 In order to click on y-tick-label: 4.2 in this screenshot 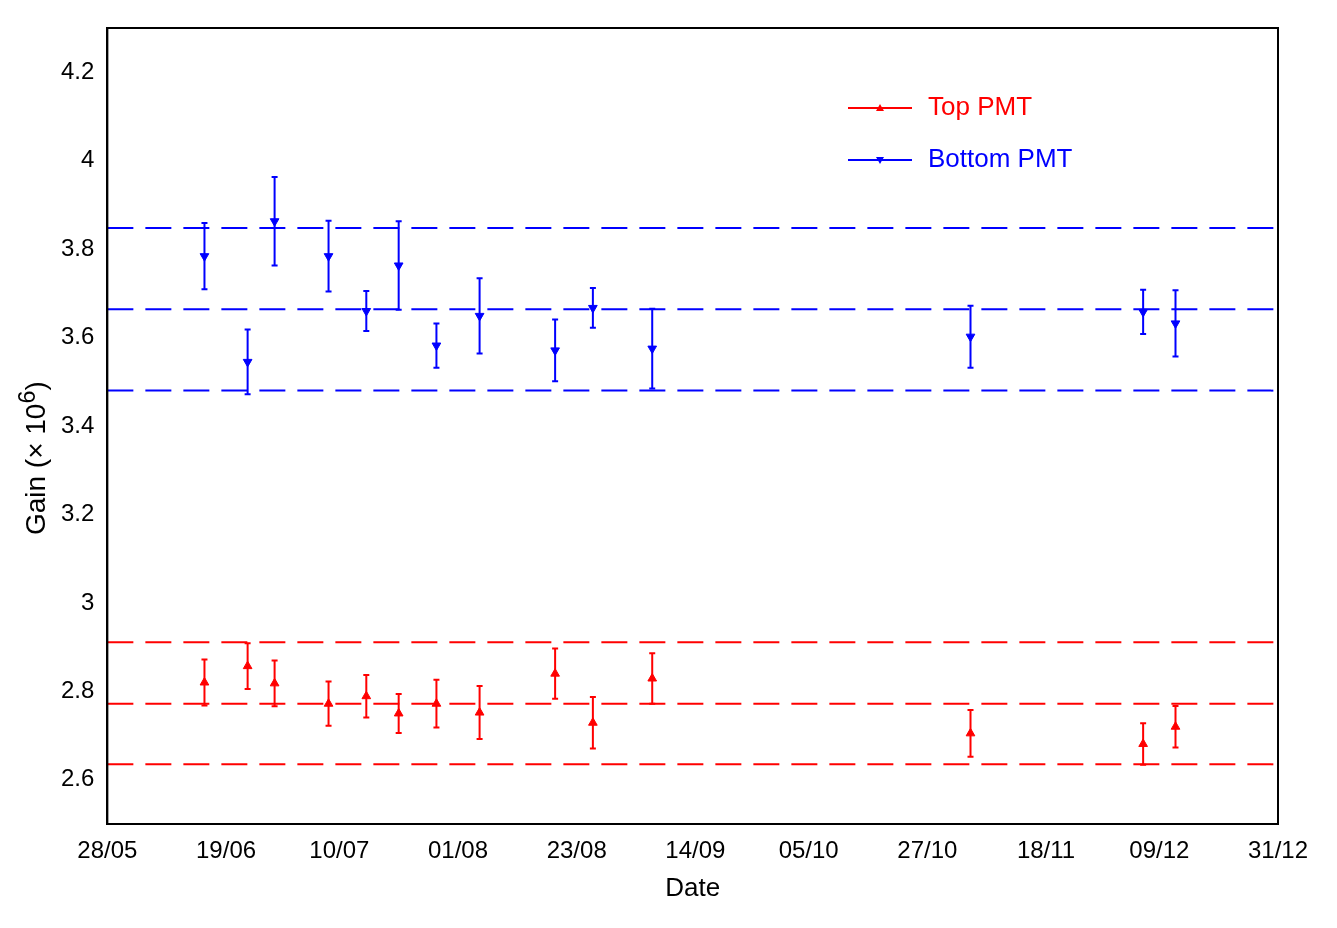, I will do `click(77, 70)`.